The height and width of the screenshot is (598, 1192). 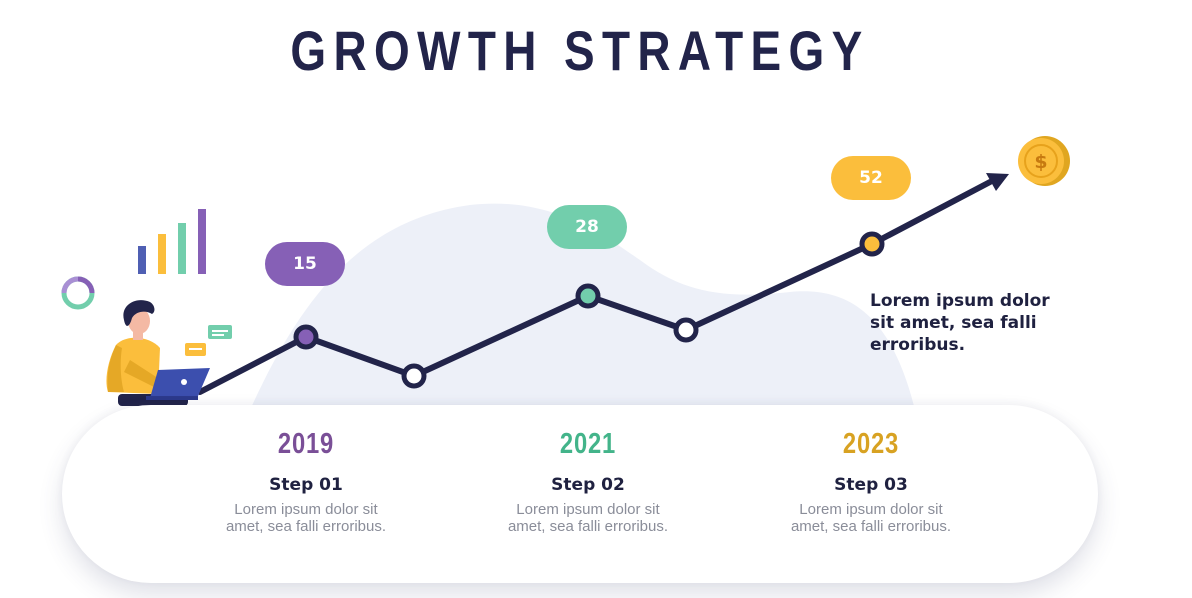 I want to click on donut-icon, so click(x=78, y=293).